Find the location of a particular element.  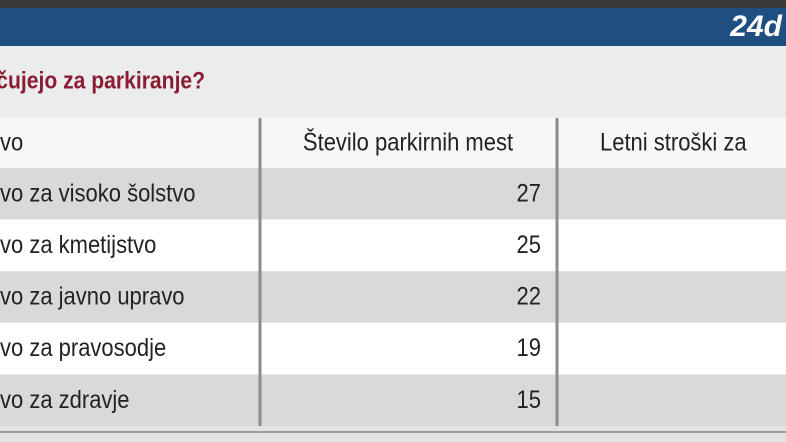

column-header: Letni stroški za is located at coordinates (673, 142).